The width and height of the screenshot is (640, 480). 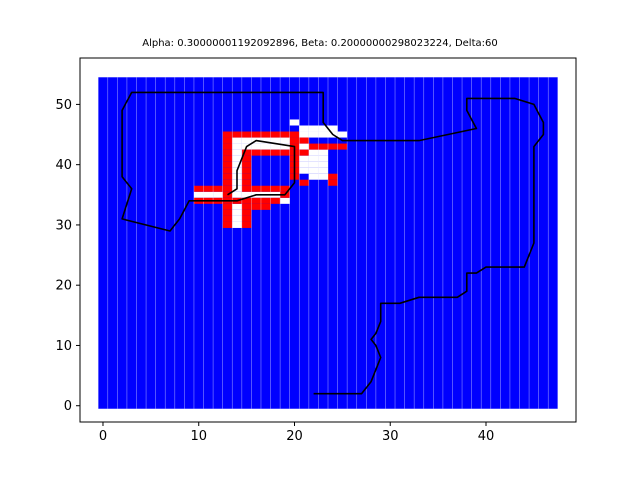 I want to click on x-axis-ticks: 0 10 20 30 40, so click(x=296, y=433).